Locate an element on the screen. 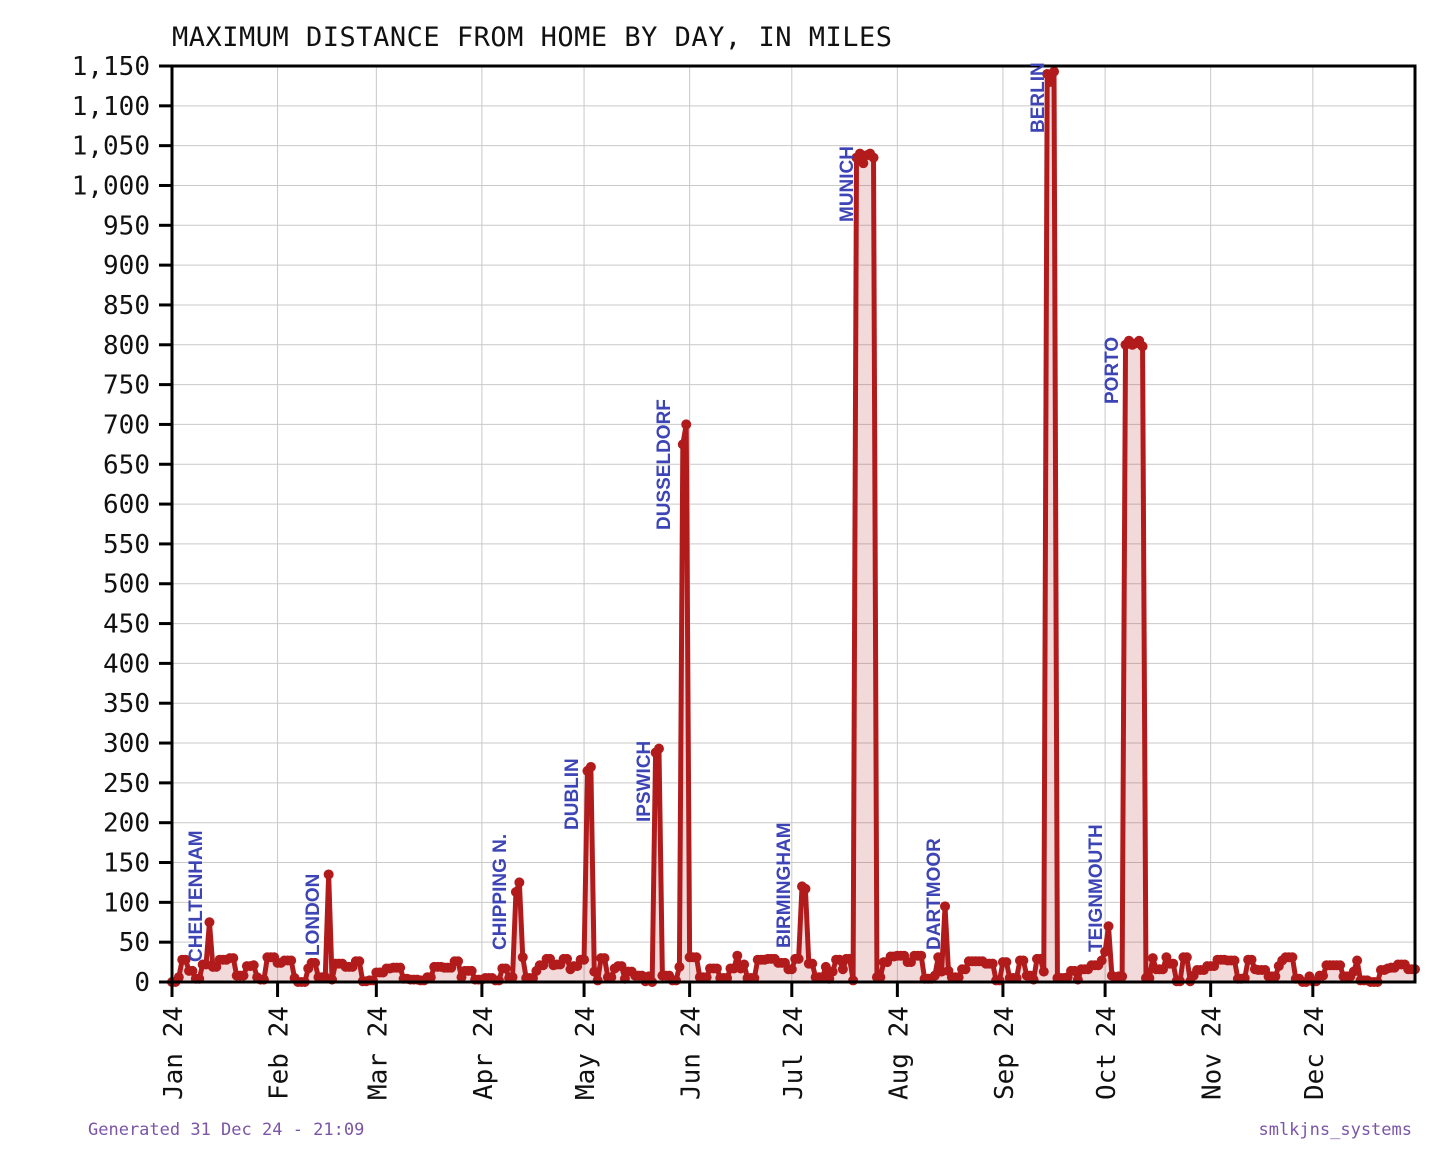  x-tick-label: Jan 24 is located at coordinates (174, 1053).